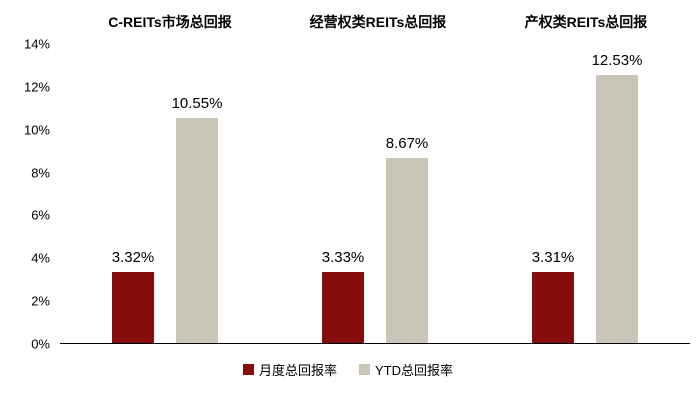 This screenshot has height=407, width=700. I want to click on chart-legend: 月度总回报率 YTD总回报率, so click(348, 369).